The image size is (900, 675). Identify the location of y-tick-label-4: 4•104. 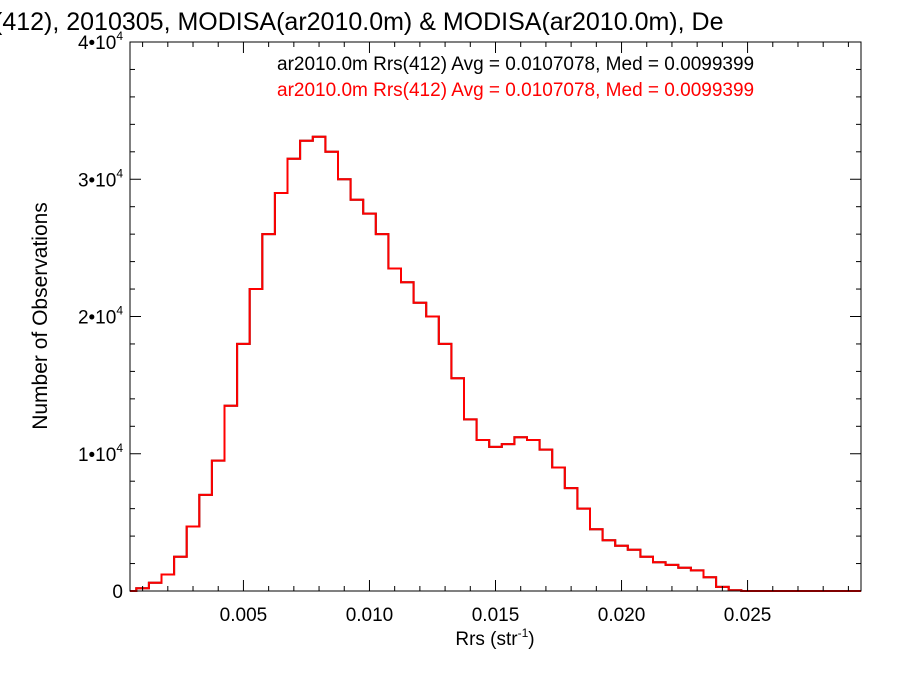
(100, 41).